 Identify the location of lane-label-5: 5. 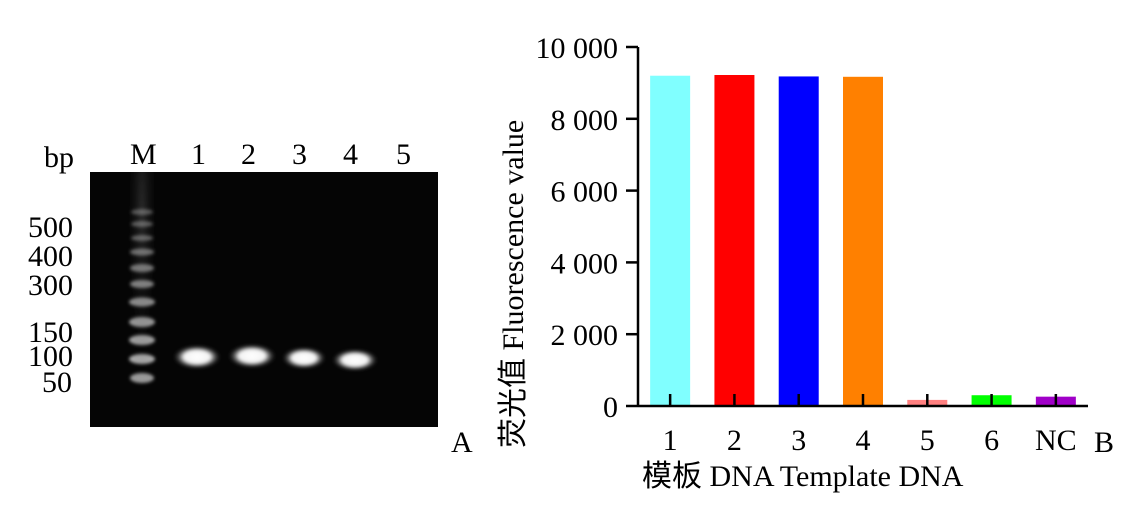
(403, 154).